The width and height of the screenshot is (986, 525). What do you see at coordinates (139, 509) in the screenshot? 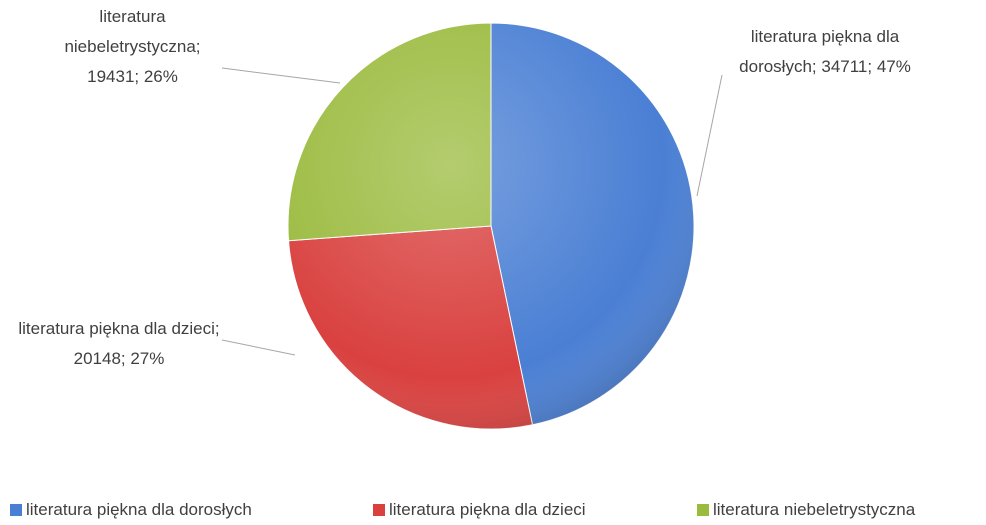
I see `legend-label: literatura piękna dla dorosłych` at bounding box center [139, 509].